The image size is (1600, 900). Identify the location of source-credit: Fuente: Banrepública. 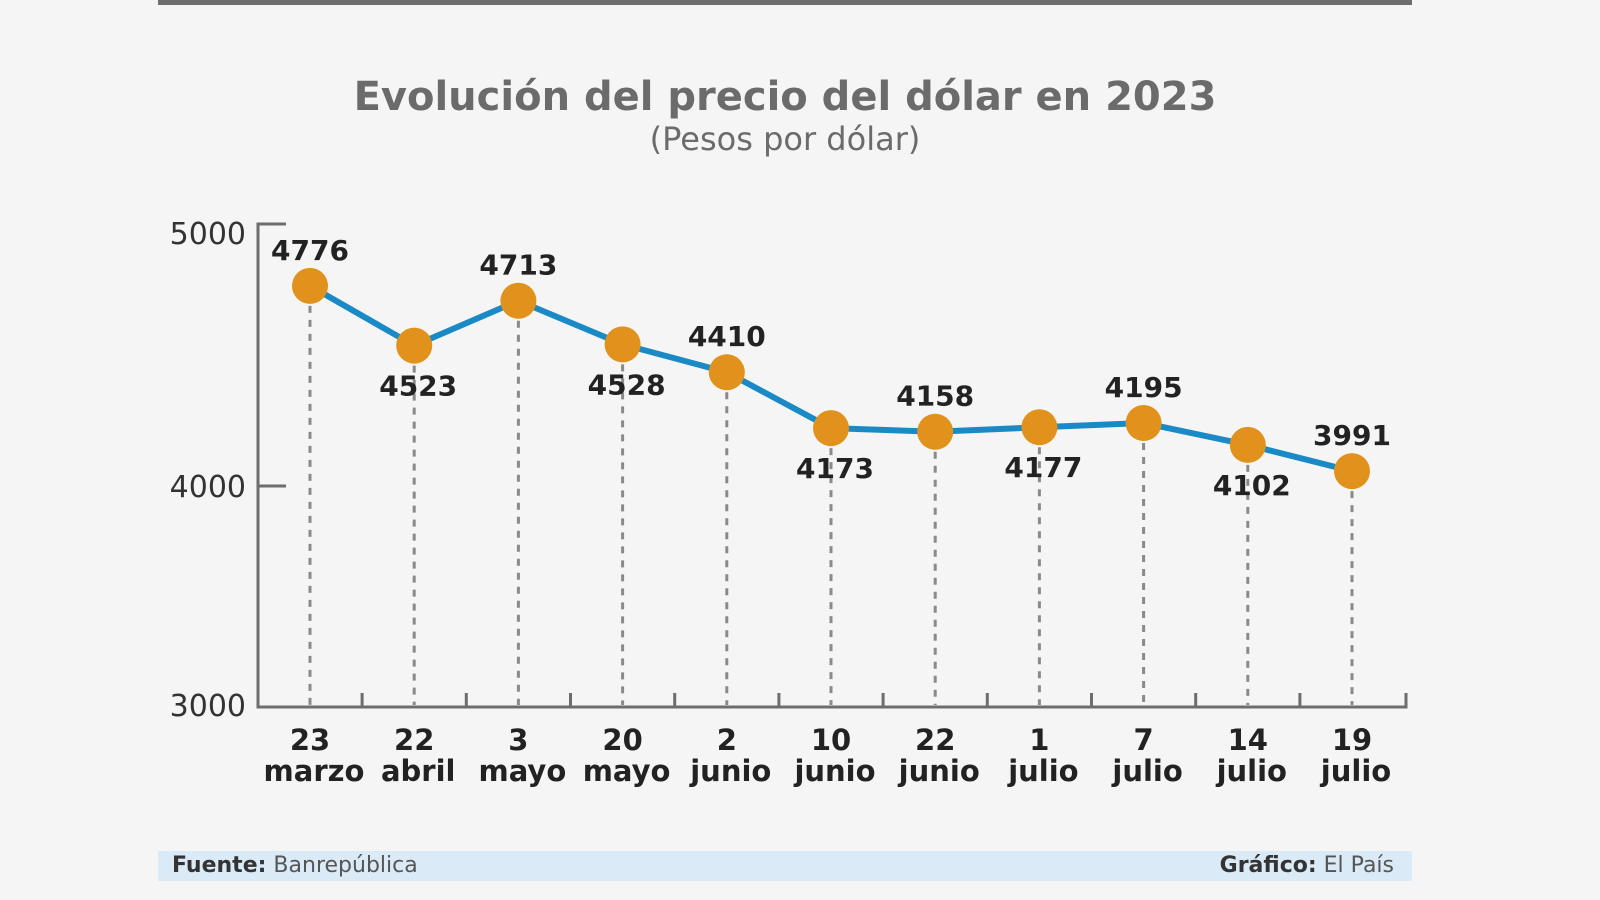
(295, 865).